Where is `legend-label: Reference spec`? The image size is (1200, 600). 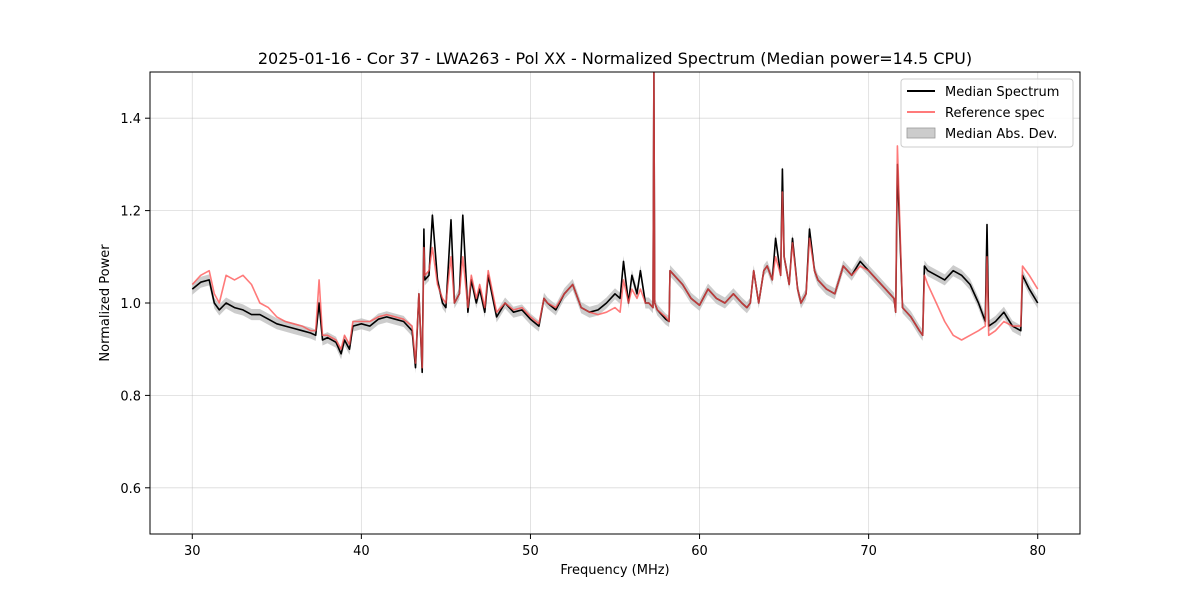
legend-label: Reference spec is located at coordinates (995, 113).